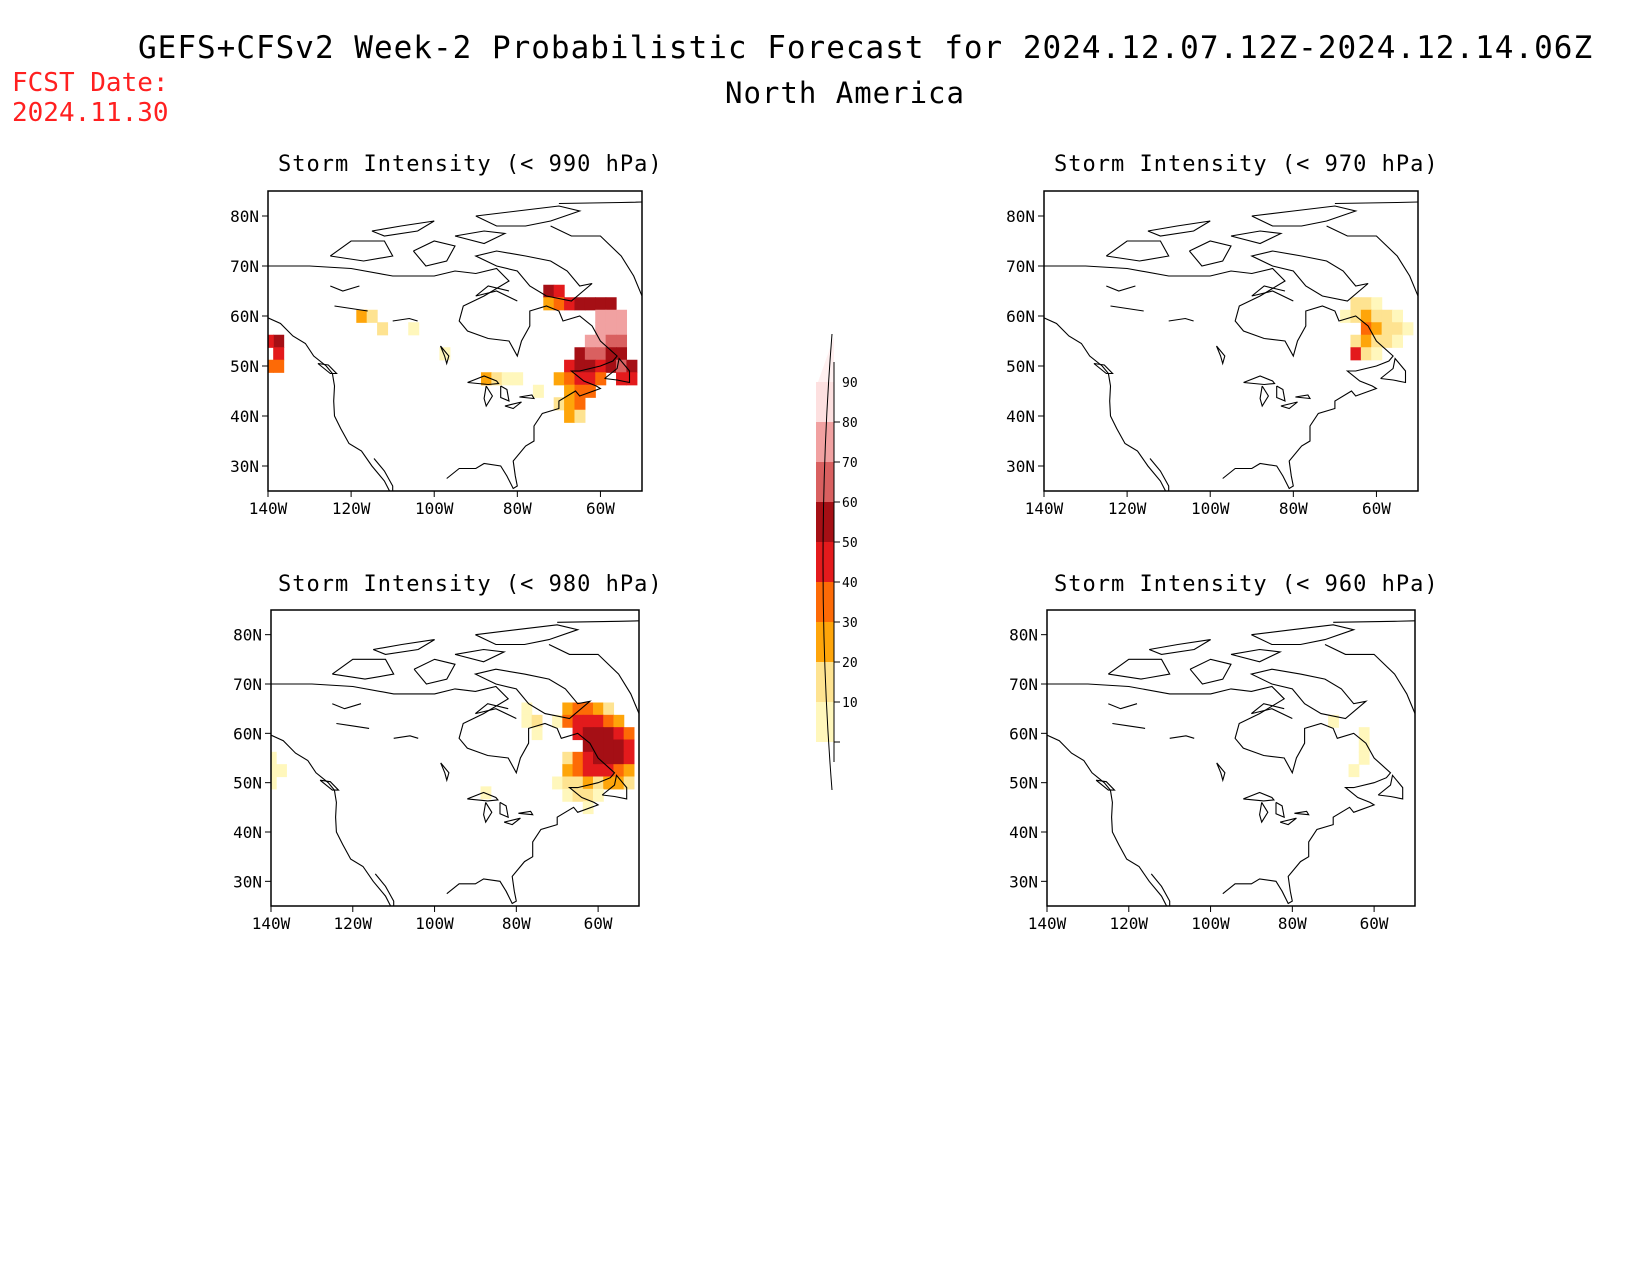 This screenshot has width=1650, height=1275. I want to click on lat-tick-label: 30N, so click(247, 881).